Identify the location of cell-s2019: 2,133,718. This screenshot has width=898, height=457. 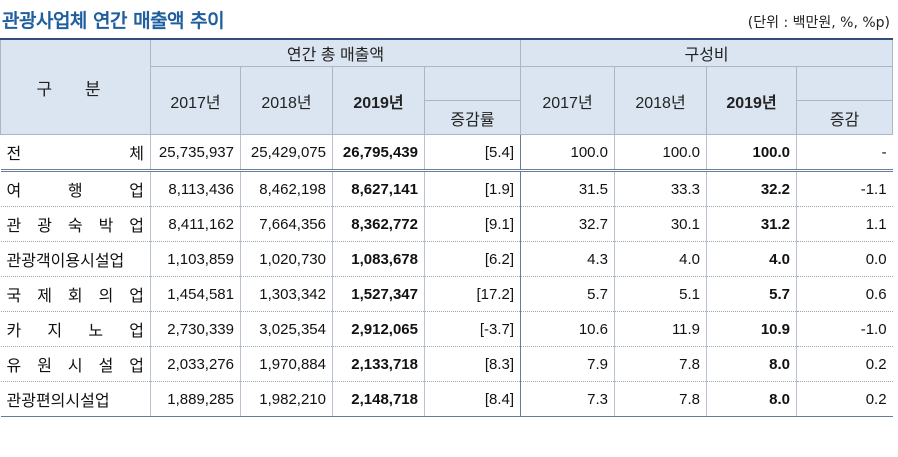
(378, 364).